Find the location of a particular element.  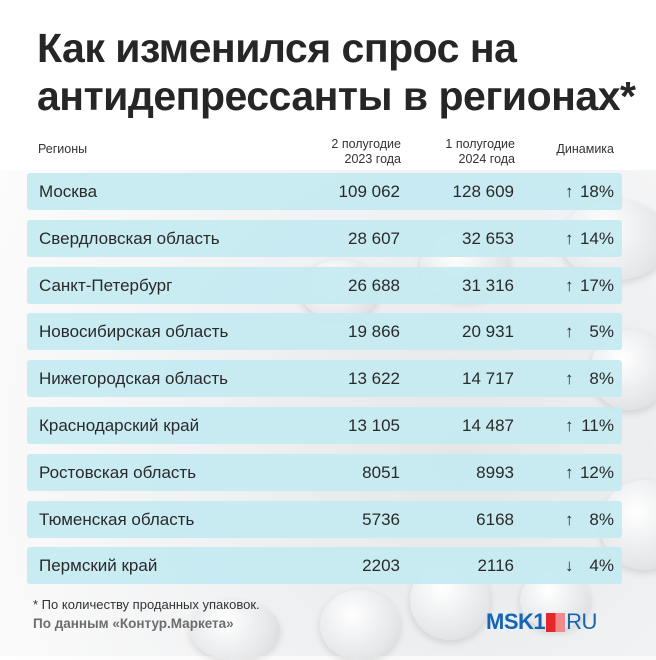

dynamics-cell: 17% is located at coordinates (596, 285).